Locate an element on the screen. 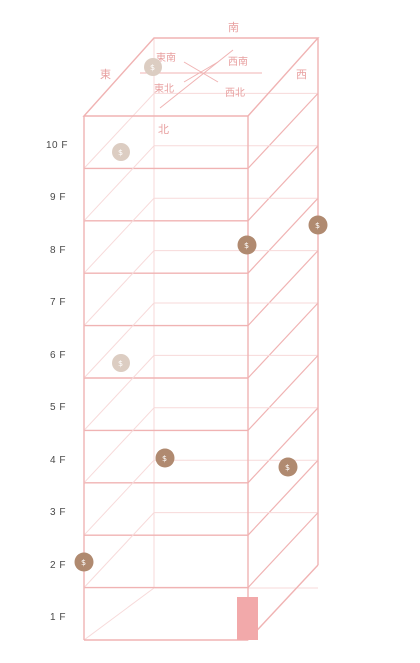  compass: 南 東 西 北 東南 西南 東北 西北 is located at coordinates (203, 78).